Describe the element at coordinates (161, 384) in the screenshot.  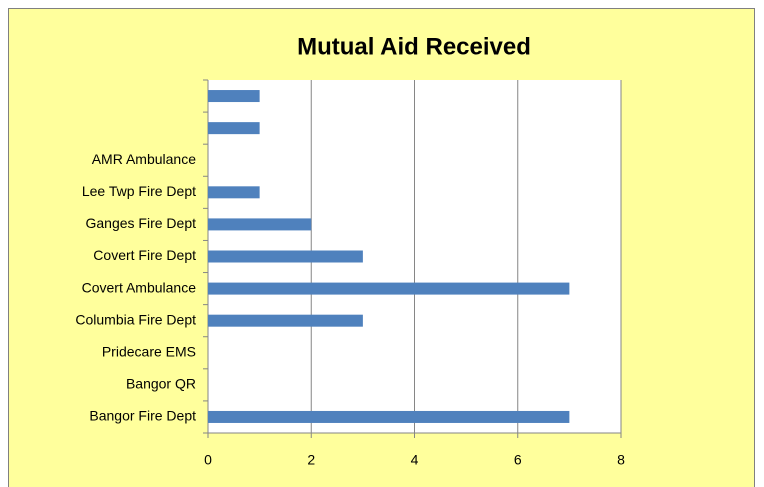
I see `y-tick-label: Bangor QR` at that location.